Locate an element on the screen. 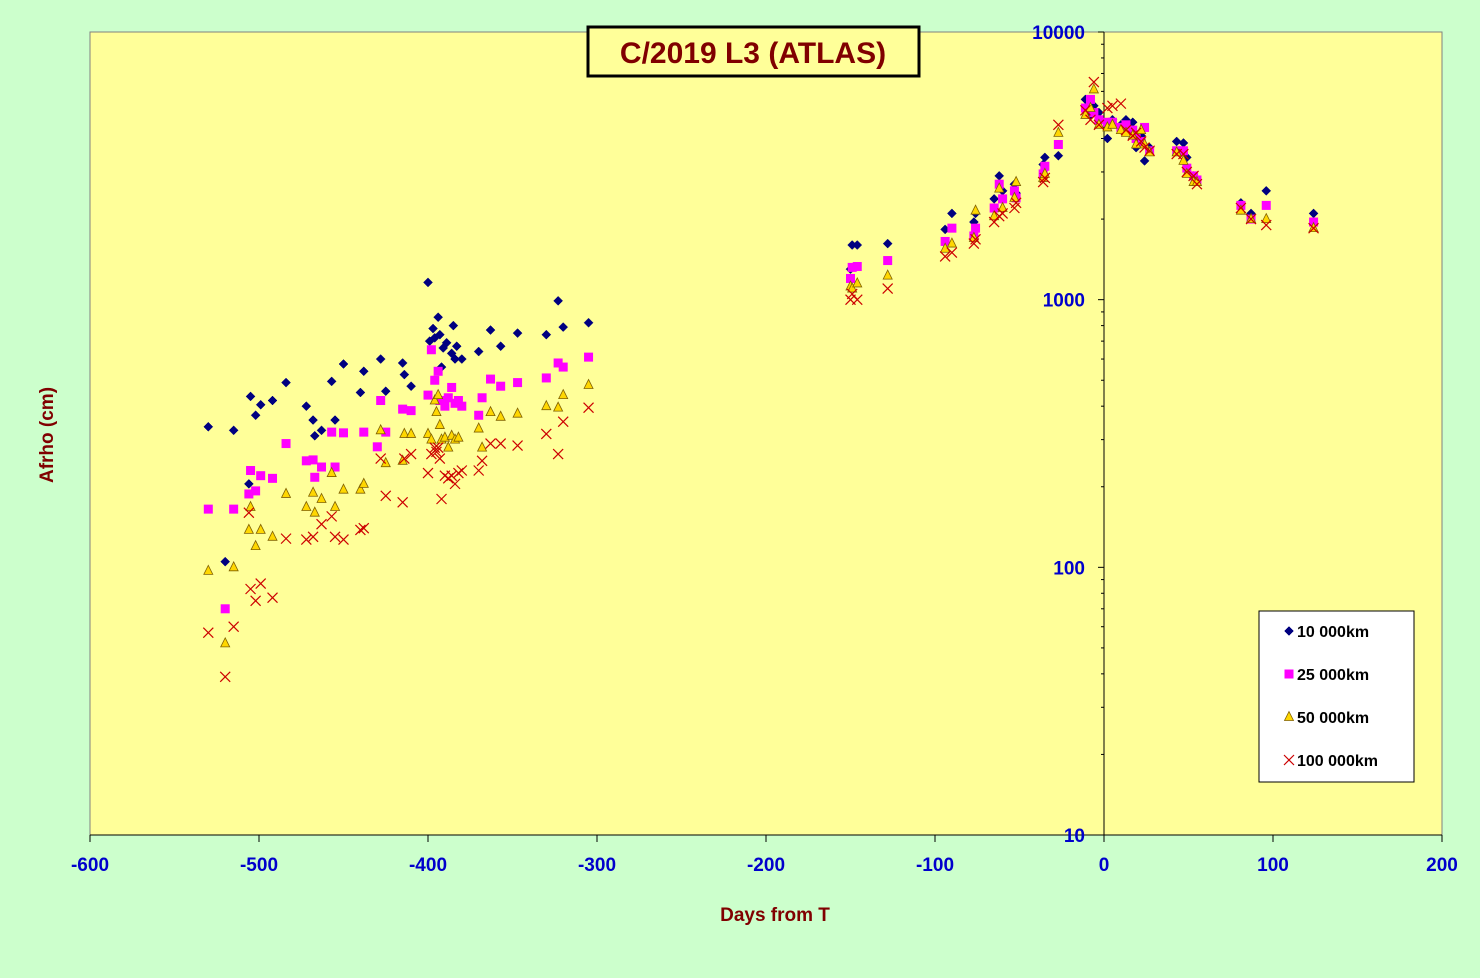  legend: 10 000km 25 000km 50 000km 100 000km is located at coordinates (1336, 696).